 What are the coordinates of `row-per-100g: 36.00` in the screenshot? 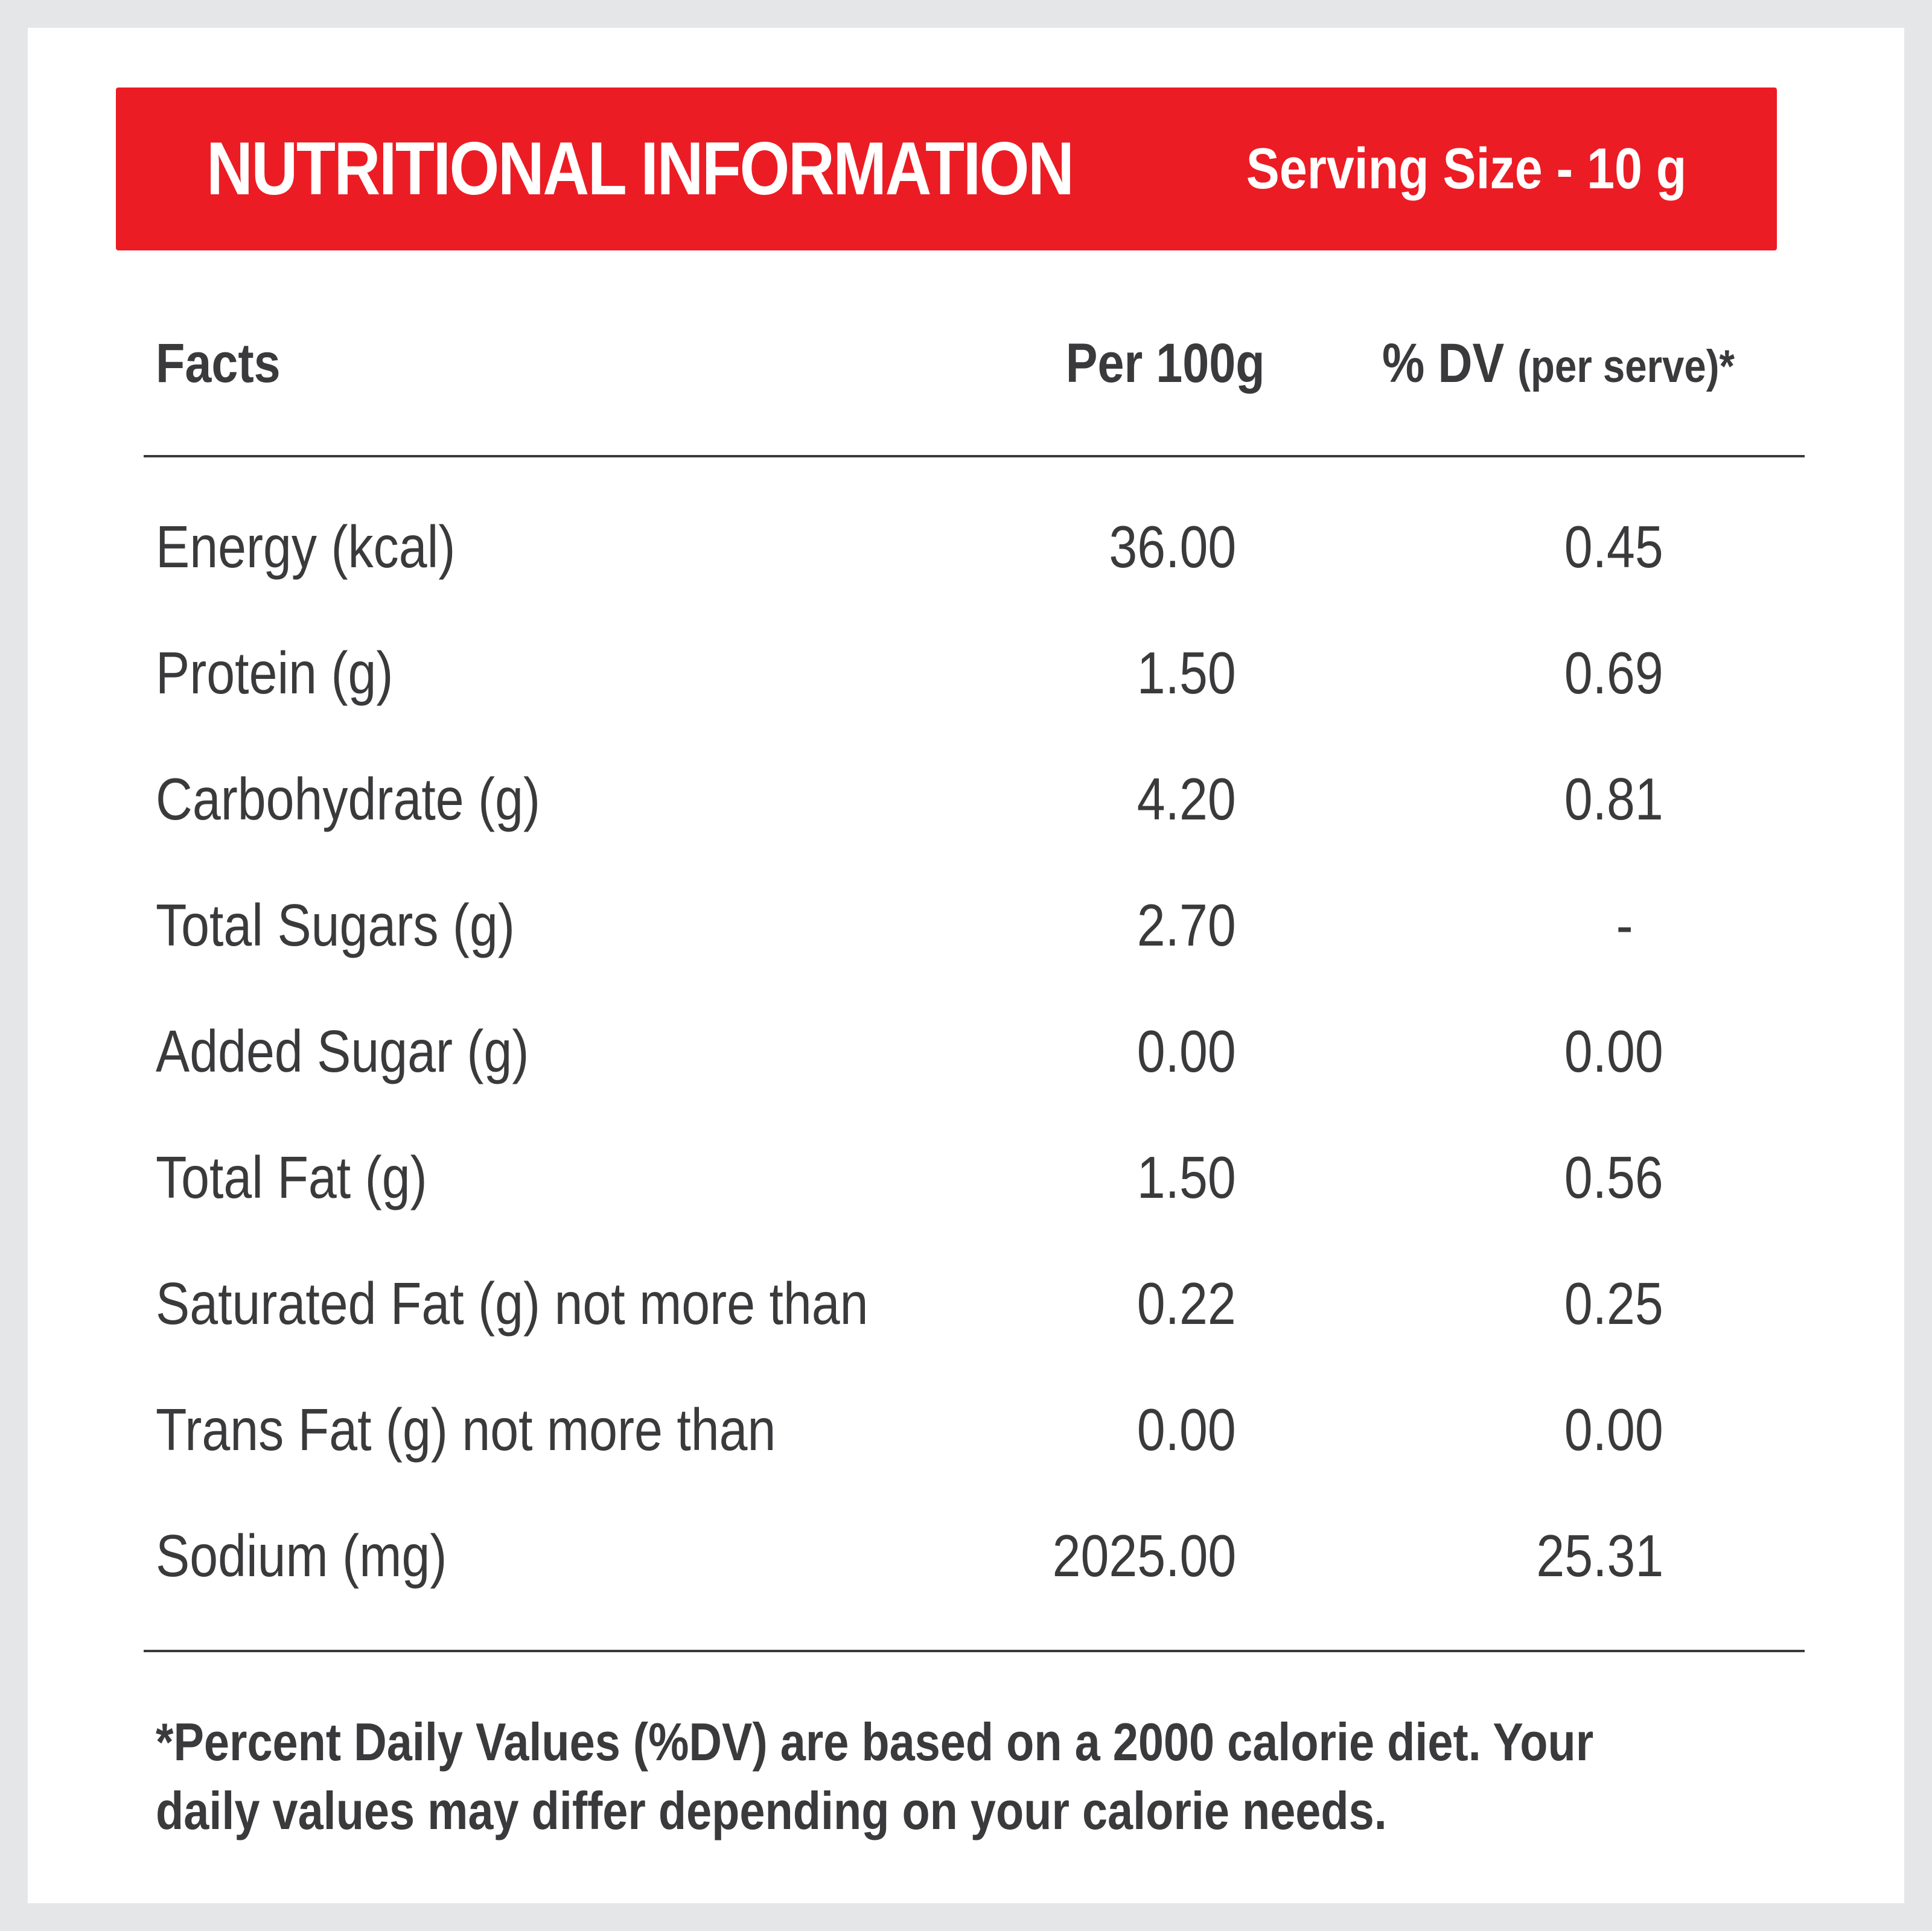 It's located at (1172, 547).